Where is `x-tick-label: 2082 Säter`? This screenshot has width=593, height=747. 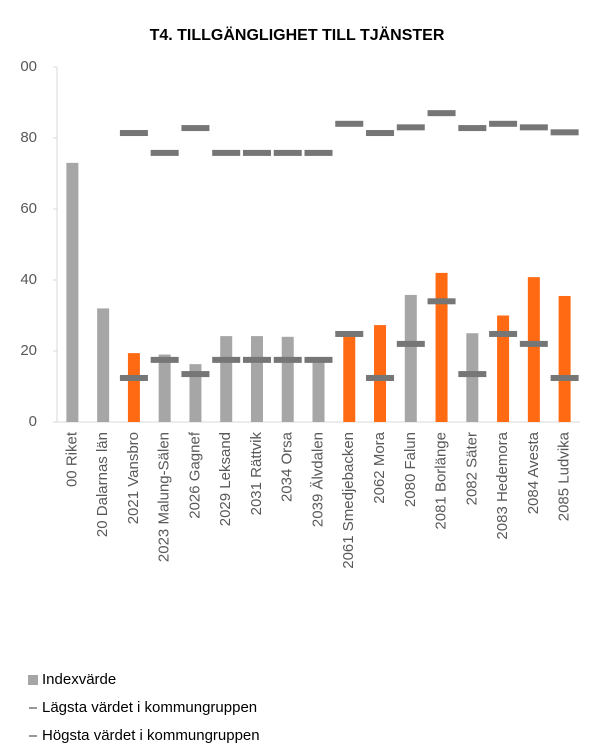
x-tick-label: 2082 Säter is located at coordinates (471, 468).